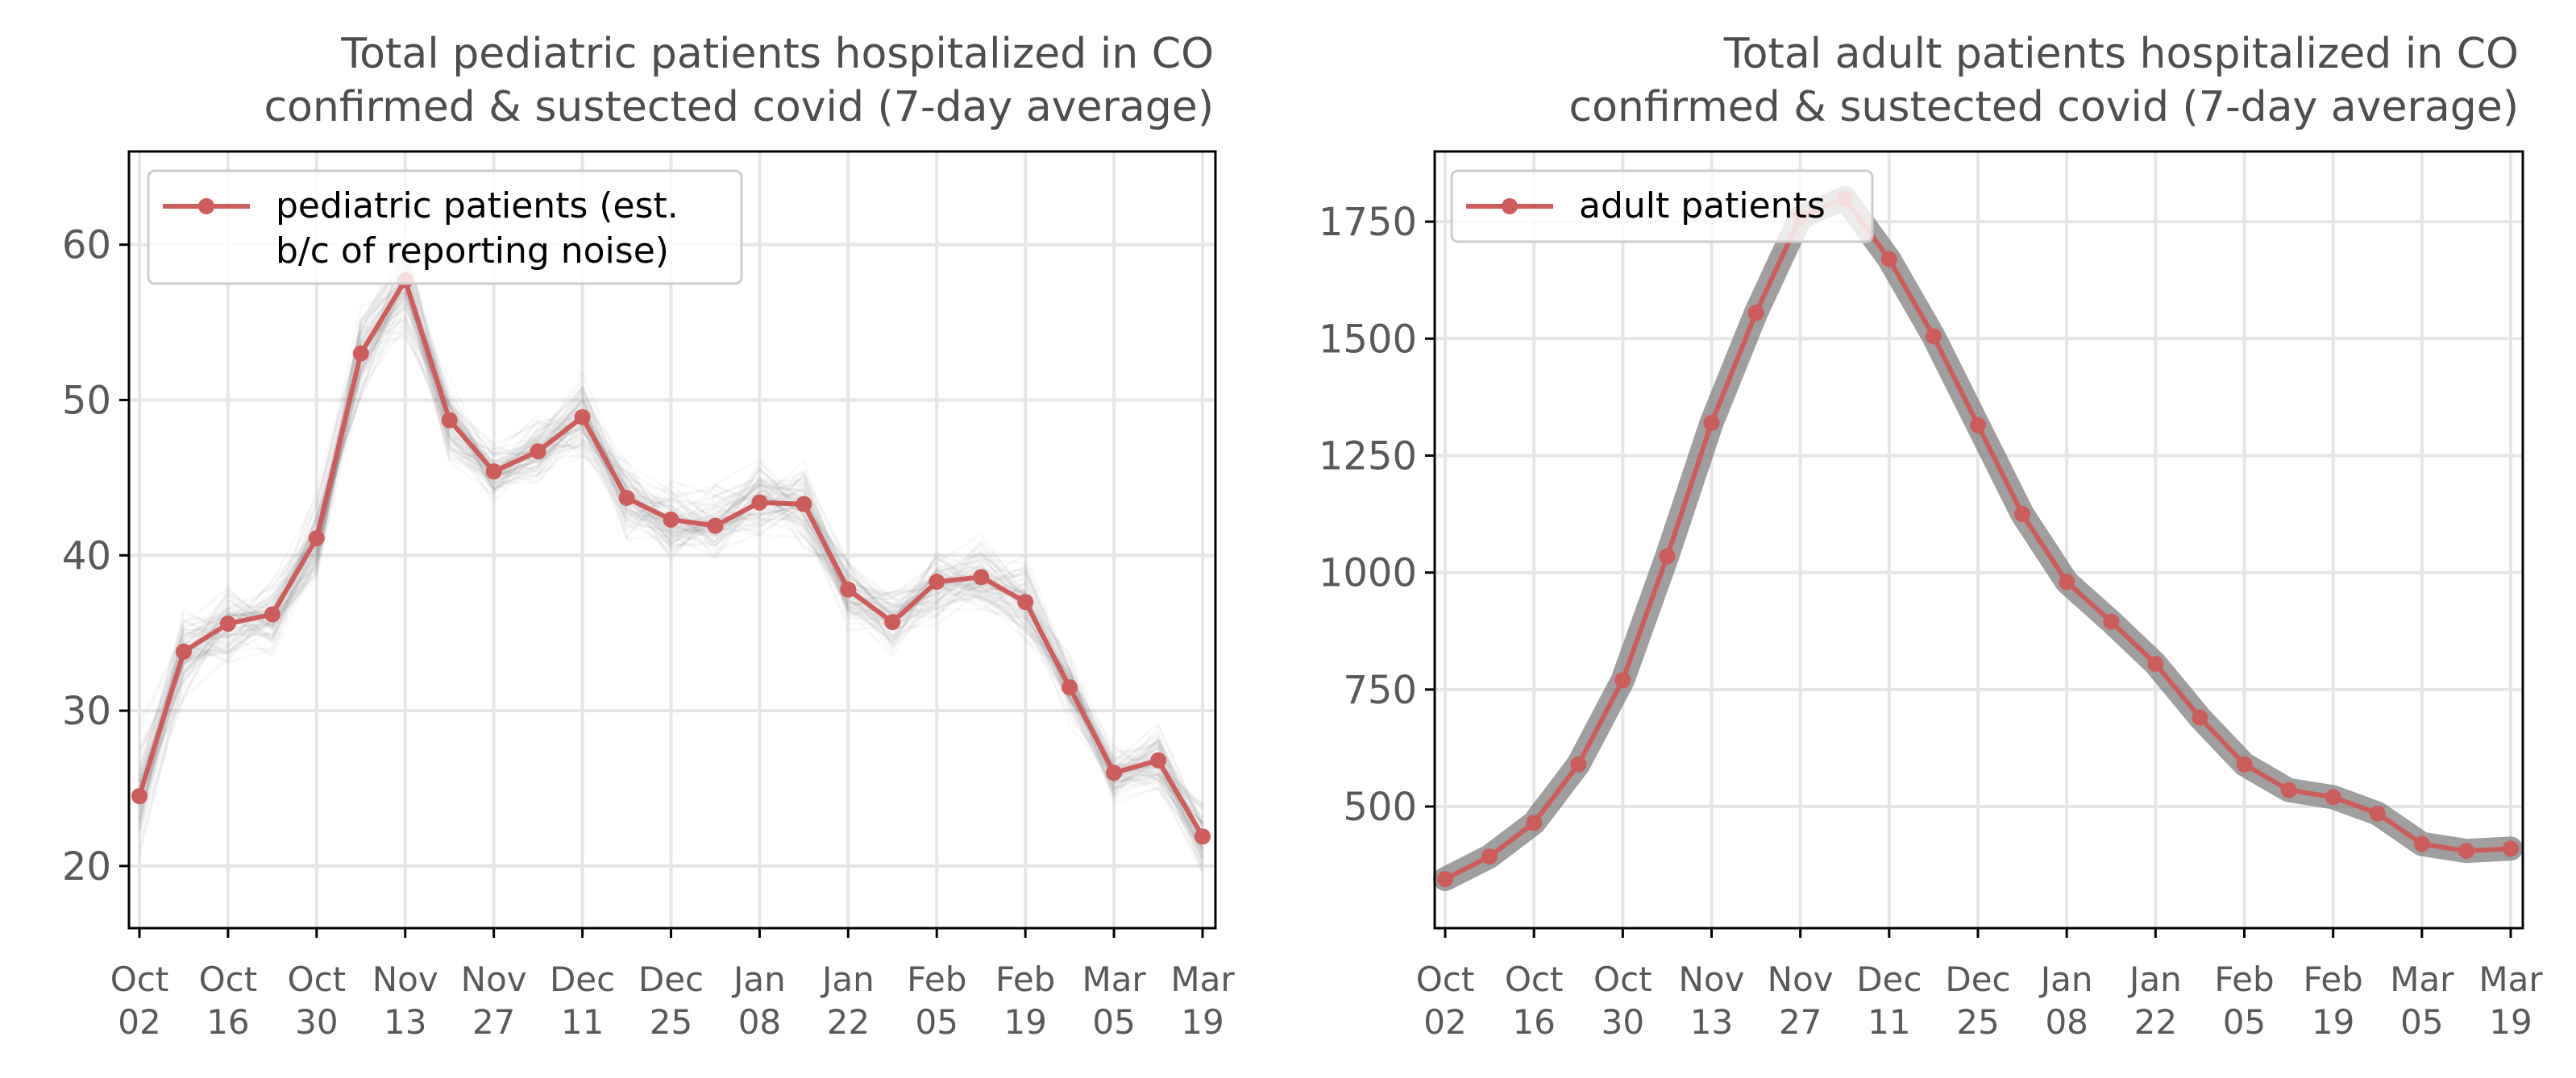  I want to click on y-tick-label: 40, so click(86, 555).